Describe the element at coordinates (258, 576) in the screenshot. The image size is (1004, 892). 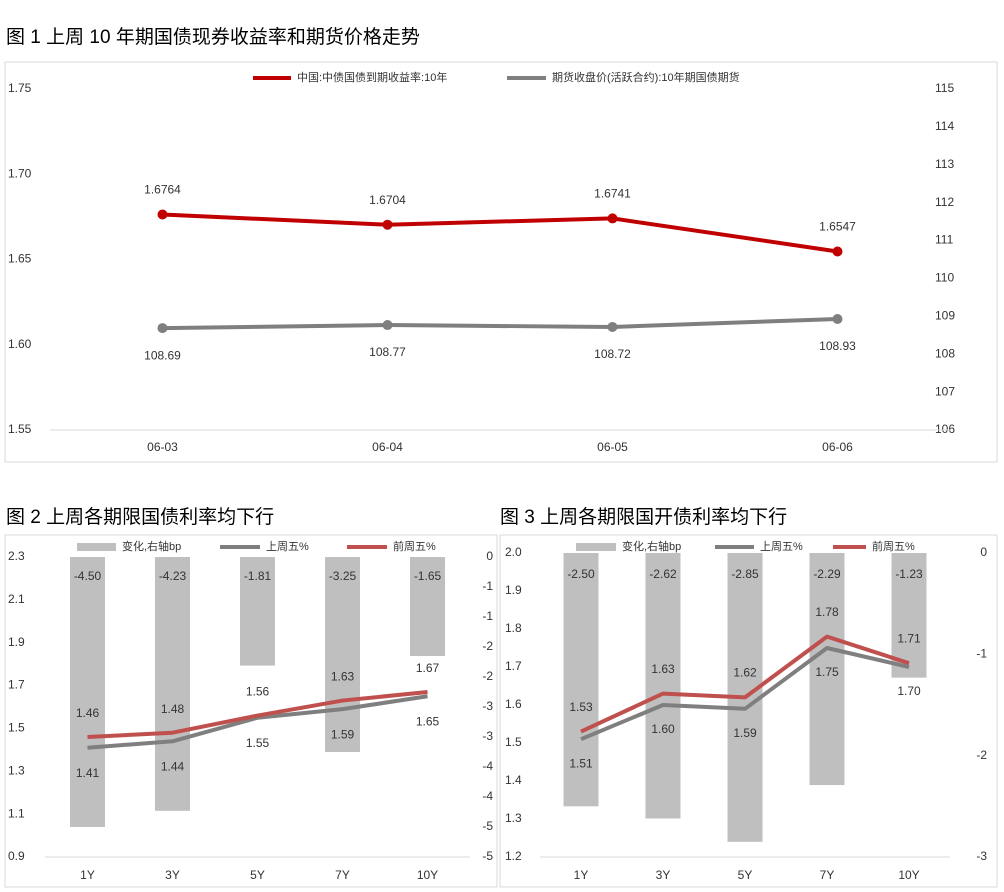
I see `data-label: -1.81` at that location.